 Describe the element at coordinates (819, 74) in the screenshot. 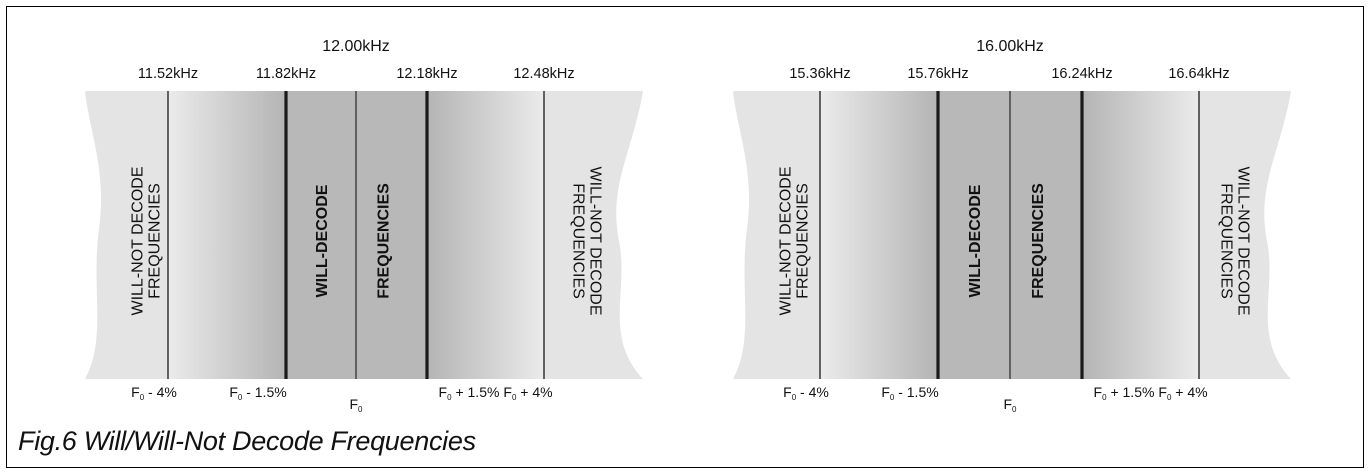

I see `f0-minus-4-frequency-label: 15.36kHz` at that location.